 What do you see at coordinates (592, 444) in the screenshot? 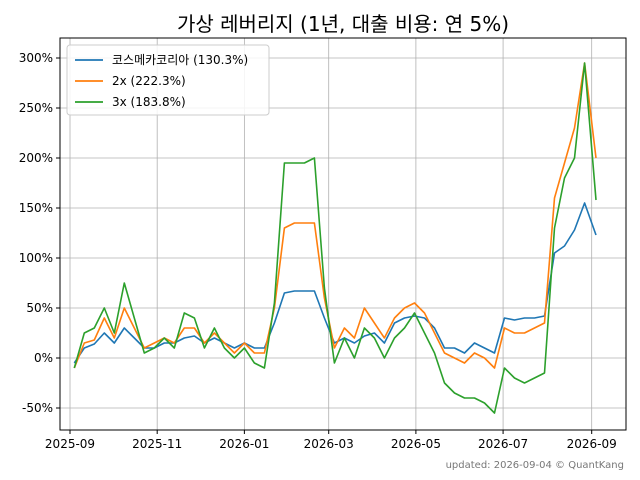
I see `x-tick-label: 2026-09` at bounding box center [592, 444].